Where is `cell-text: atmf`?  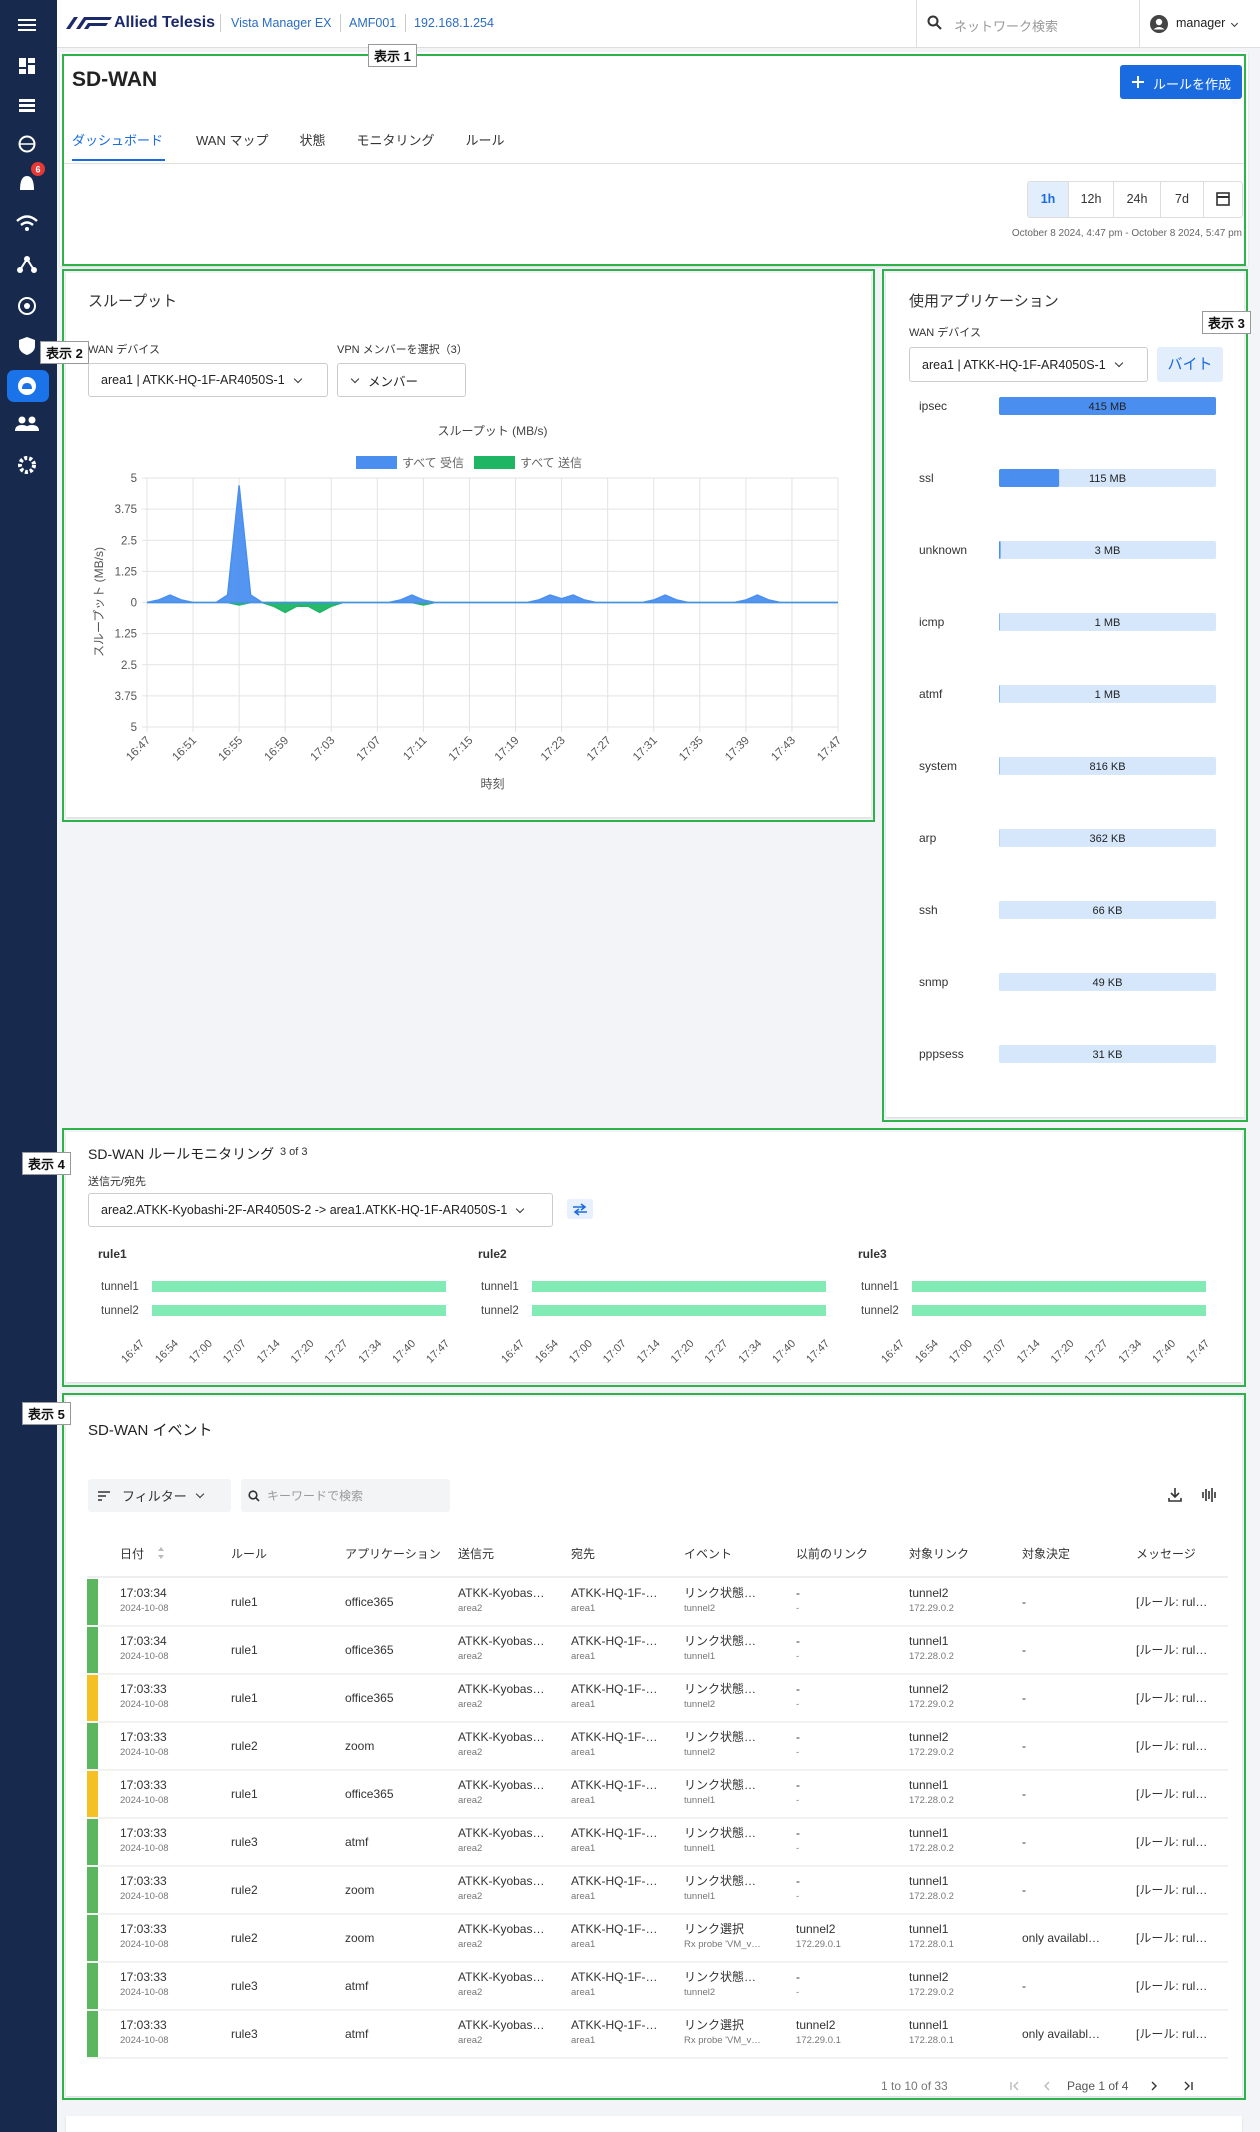
cell-text: atmf is located at coordinates (357, 1986).